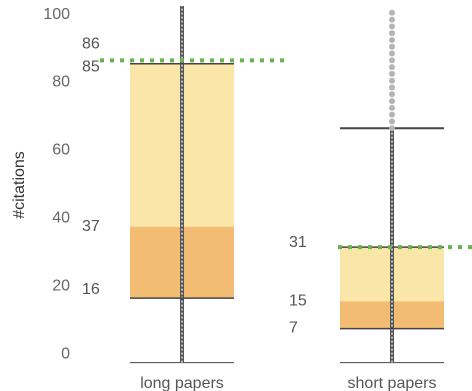 This screenshot has height=391, width=472. I want to click on reference-label: 86, so click(91, 43).